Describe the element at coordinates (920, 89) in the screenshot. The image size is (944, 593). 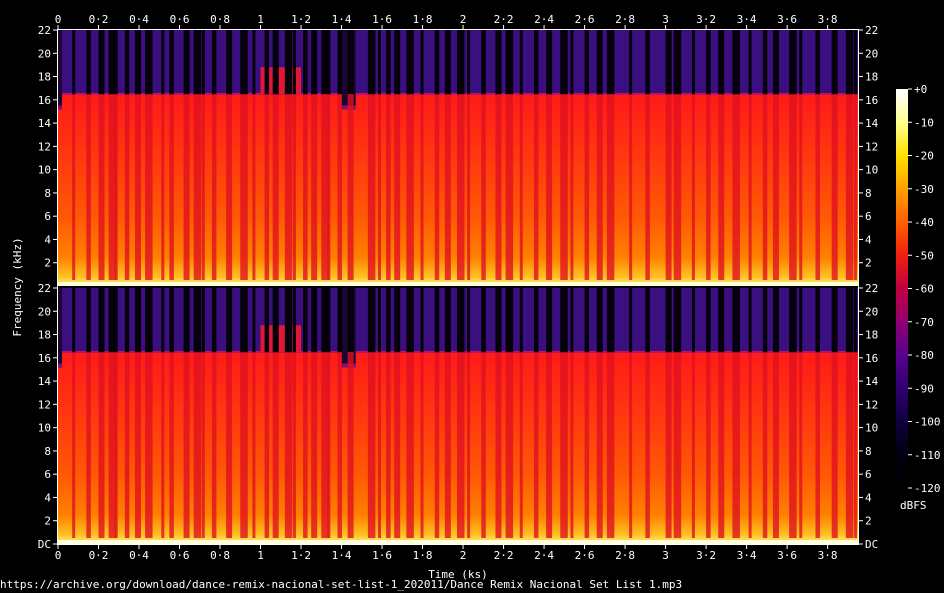
I see `colorbar-tick-label: +0` at that location.